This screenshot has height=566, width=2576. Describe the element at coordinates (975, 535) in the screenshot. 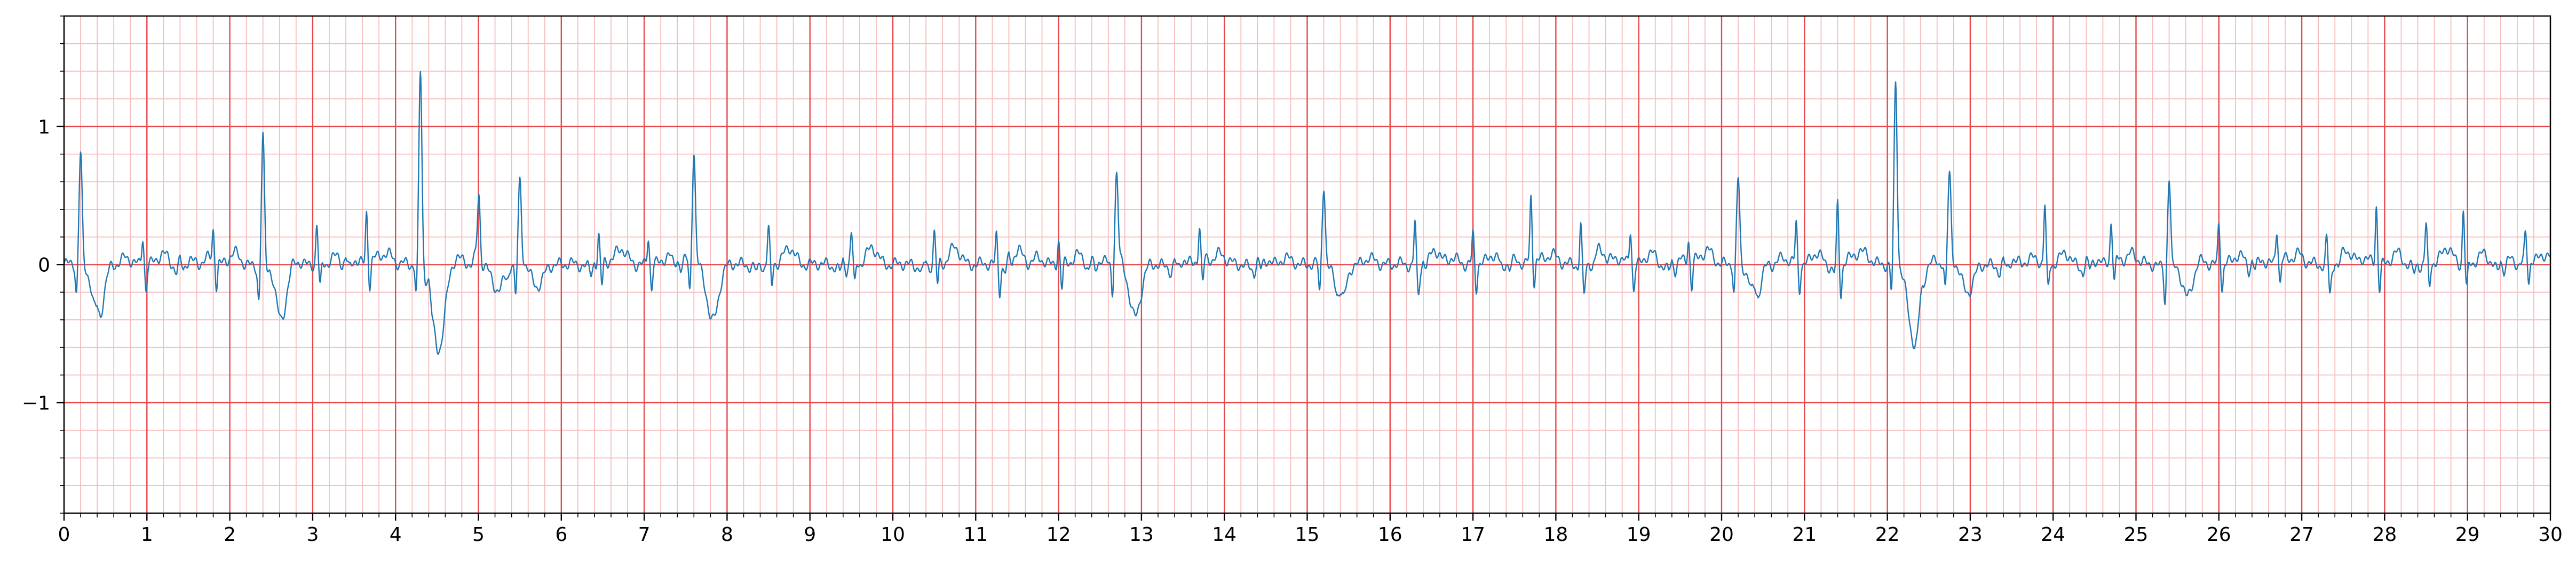

I see `x-tick-label: 11` at that location.